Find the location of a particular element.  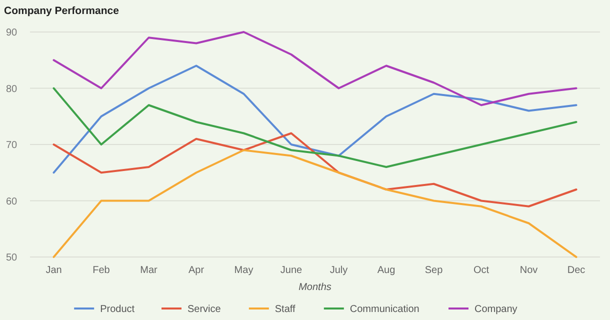

x-tick-label: Jan is located at coordinates (54, 270).